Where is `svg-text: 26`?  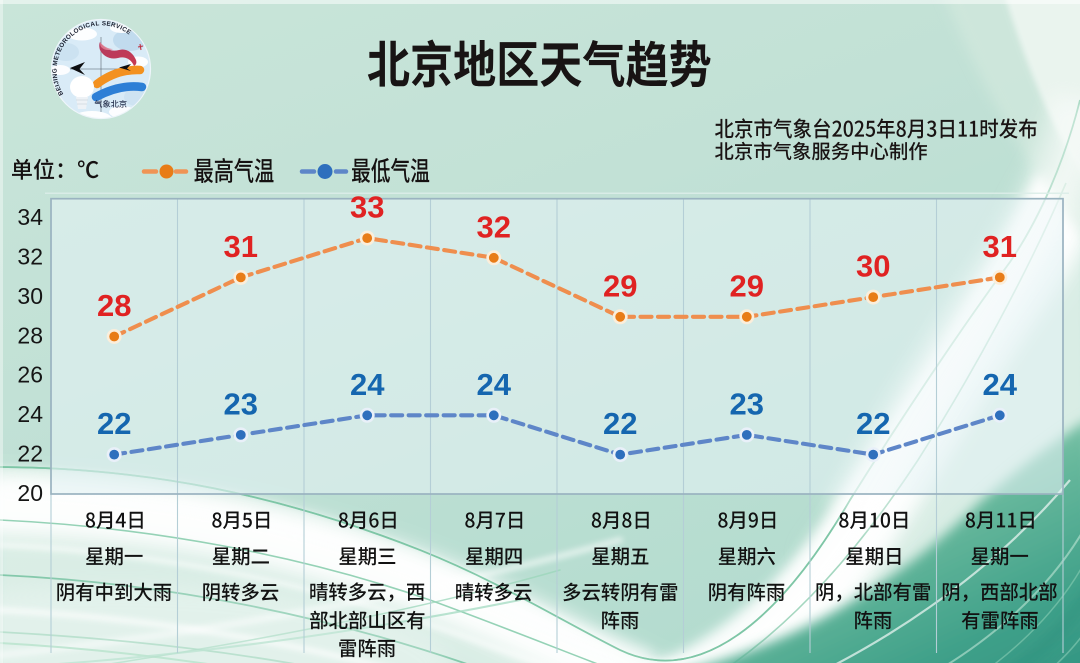
svg-text: 26 is located at coordinates (30, 375).